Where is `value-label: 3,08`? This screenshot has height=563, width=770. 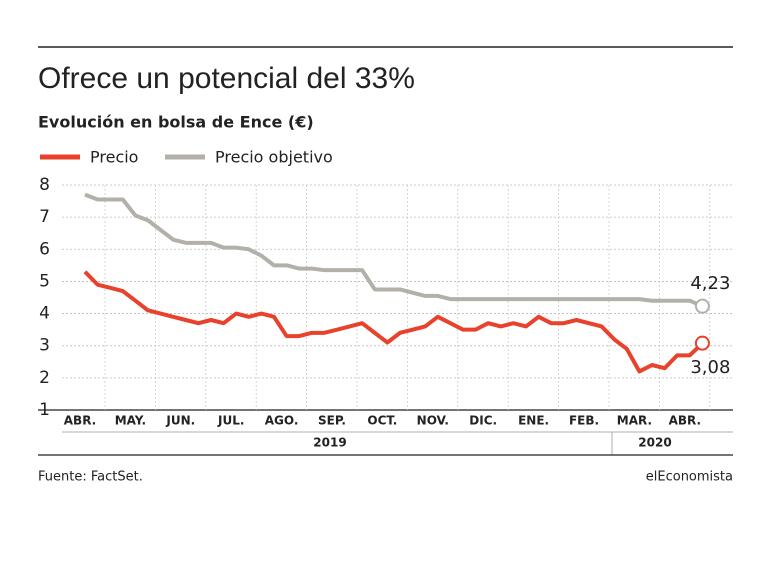
value-label: 3,08 is located at coordinates (710, 367).